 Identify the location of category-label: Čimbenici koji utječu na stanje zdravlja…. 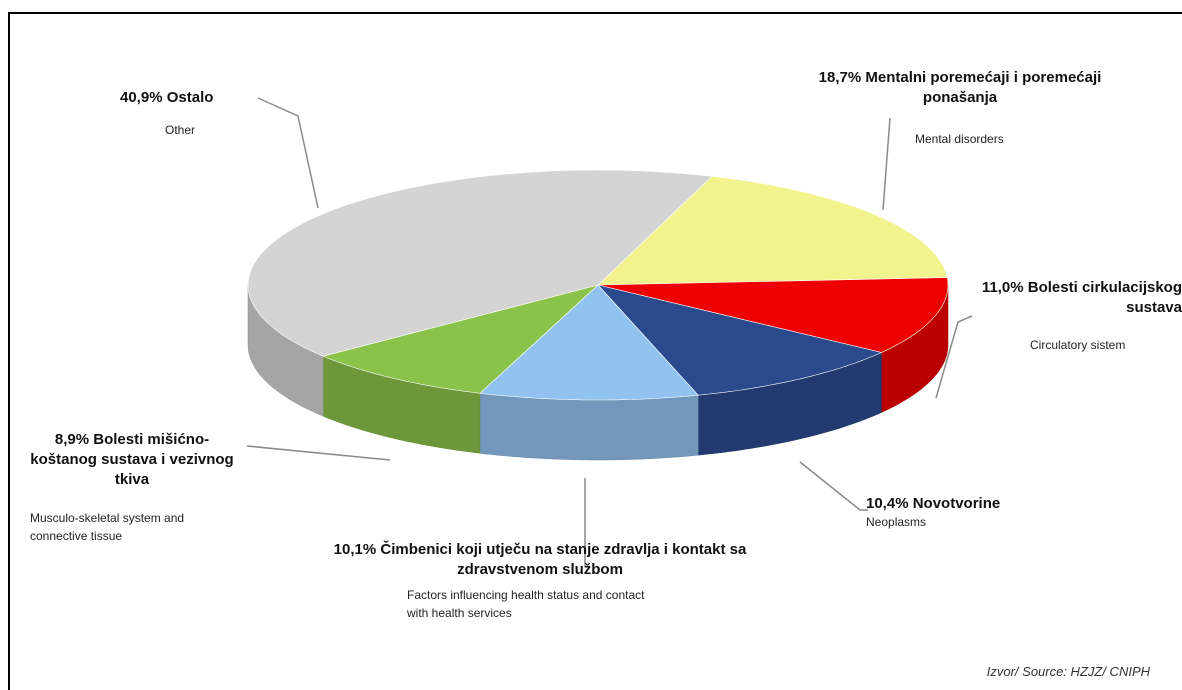
(563, 559).